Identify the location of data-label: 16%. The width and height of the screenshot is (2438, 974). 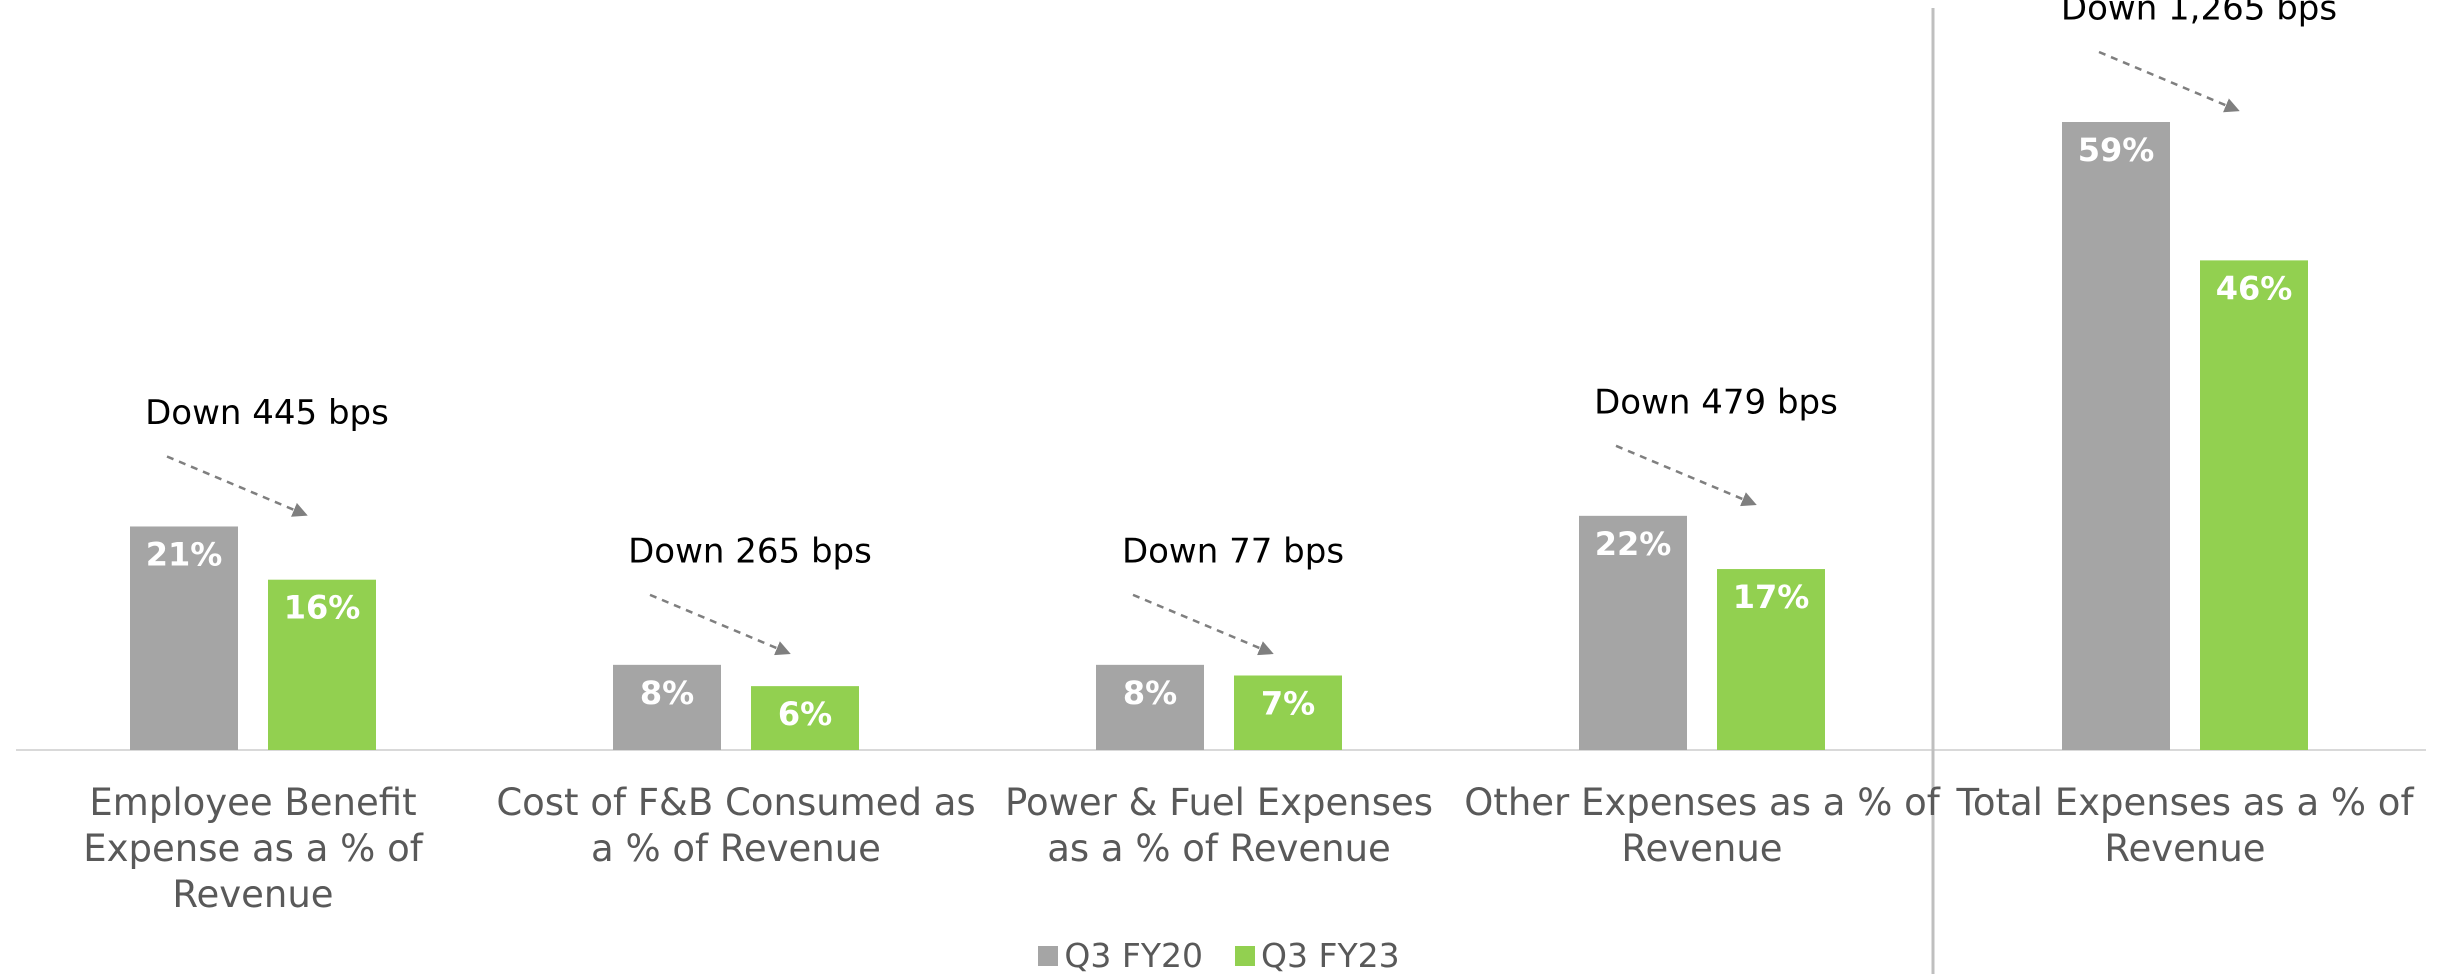
(322, 608).